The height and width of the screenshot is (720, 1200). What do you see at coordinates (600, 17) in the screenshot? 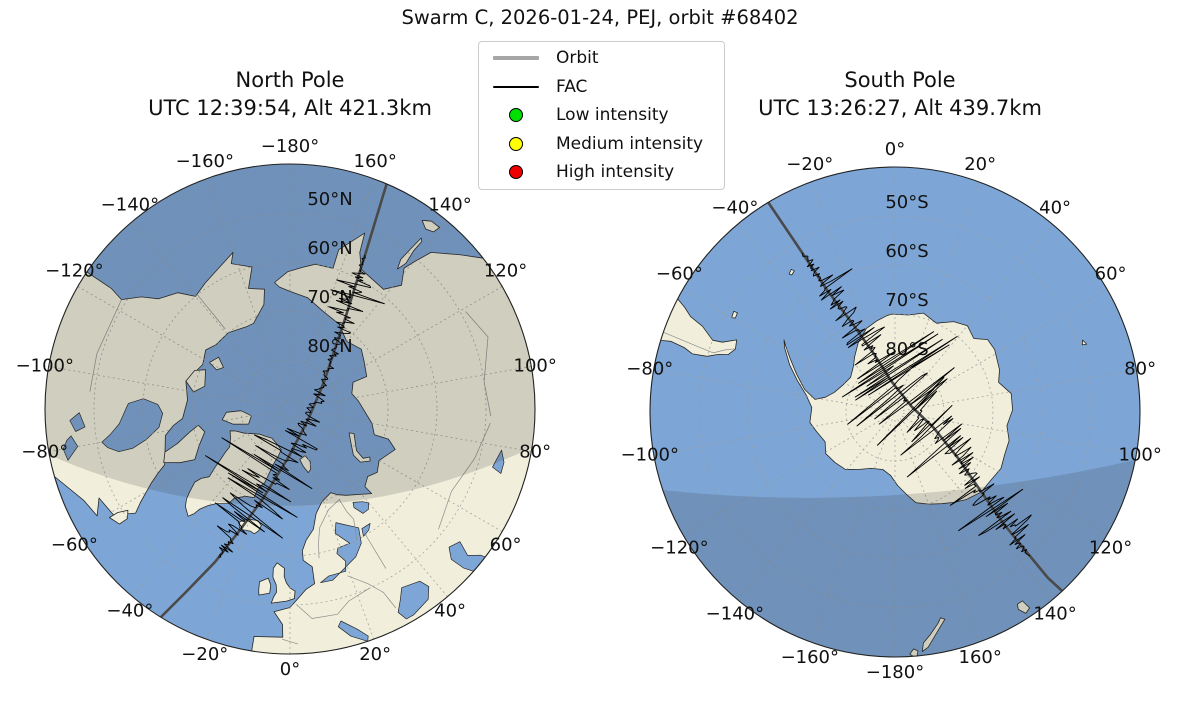
I see `figure-title: Swarm C, 2026-01-24, PEJ, orbit #68402` at bounding box center [600, 17].